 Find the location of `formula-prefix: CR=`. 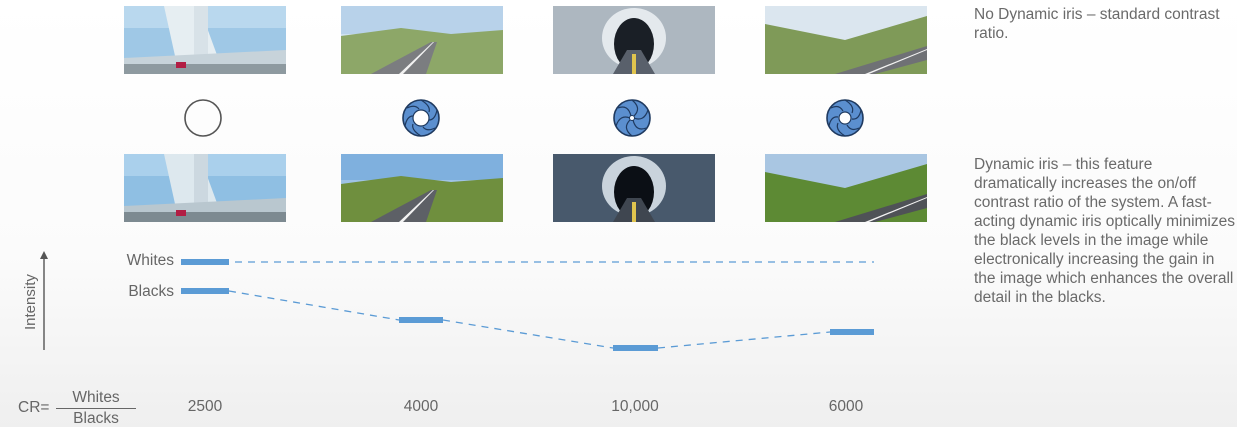

formula-prefix: CR= is located at coordinates (34, 407).